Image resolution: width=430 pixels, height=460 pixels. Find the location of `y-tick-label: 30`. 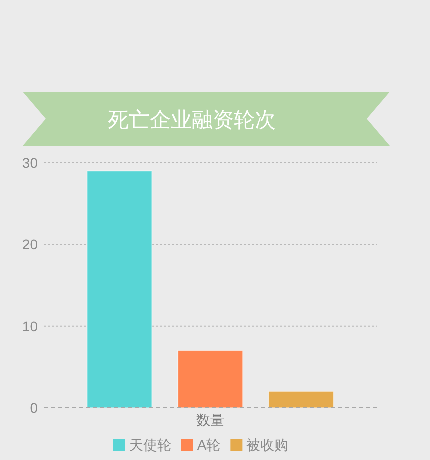

y-tick-label: 30 is located at coordinates (30, 163).